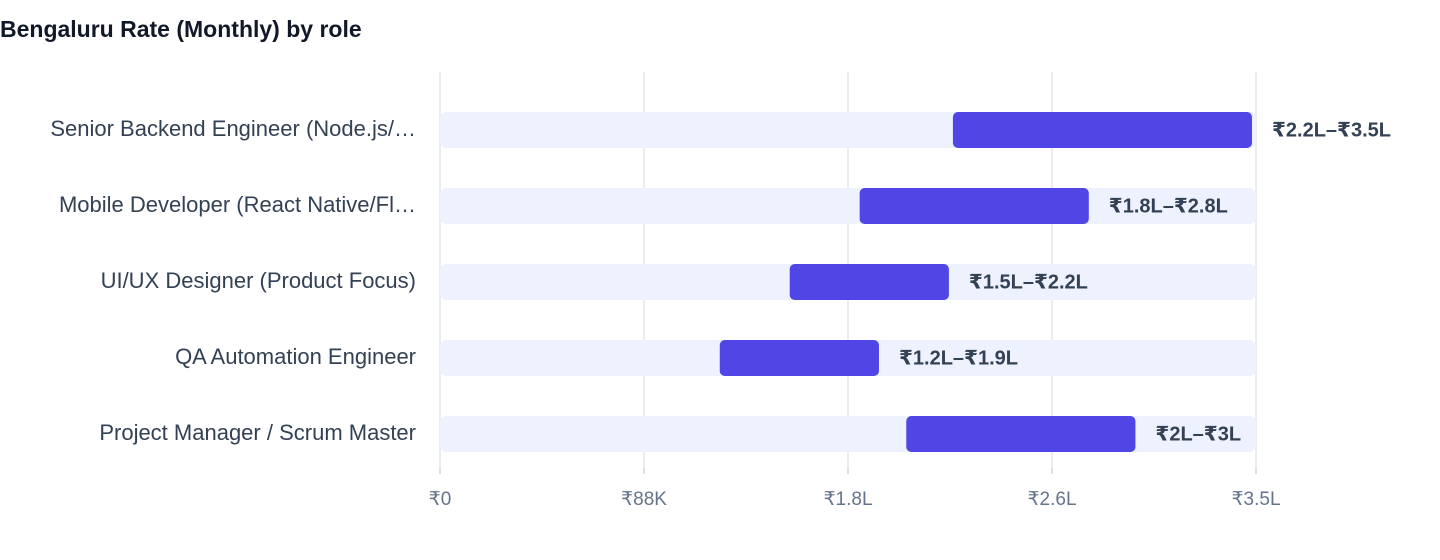 This screenshot has height=560, width=1440. What do you see at coordinates (1028, 282) in the screenshot?
I see `value-label: ₹1.5L–₹2.2L` at bounding box center [1028, 282].